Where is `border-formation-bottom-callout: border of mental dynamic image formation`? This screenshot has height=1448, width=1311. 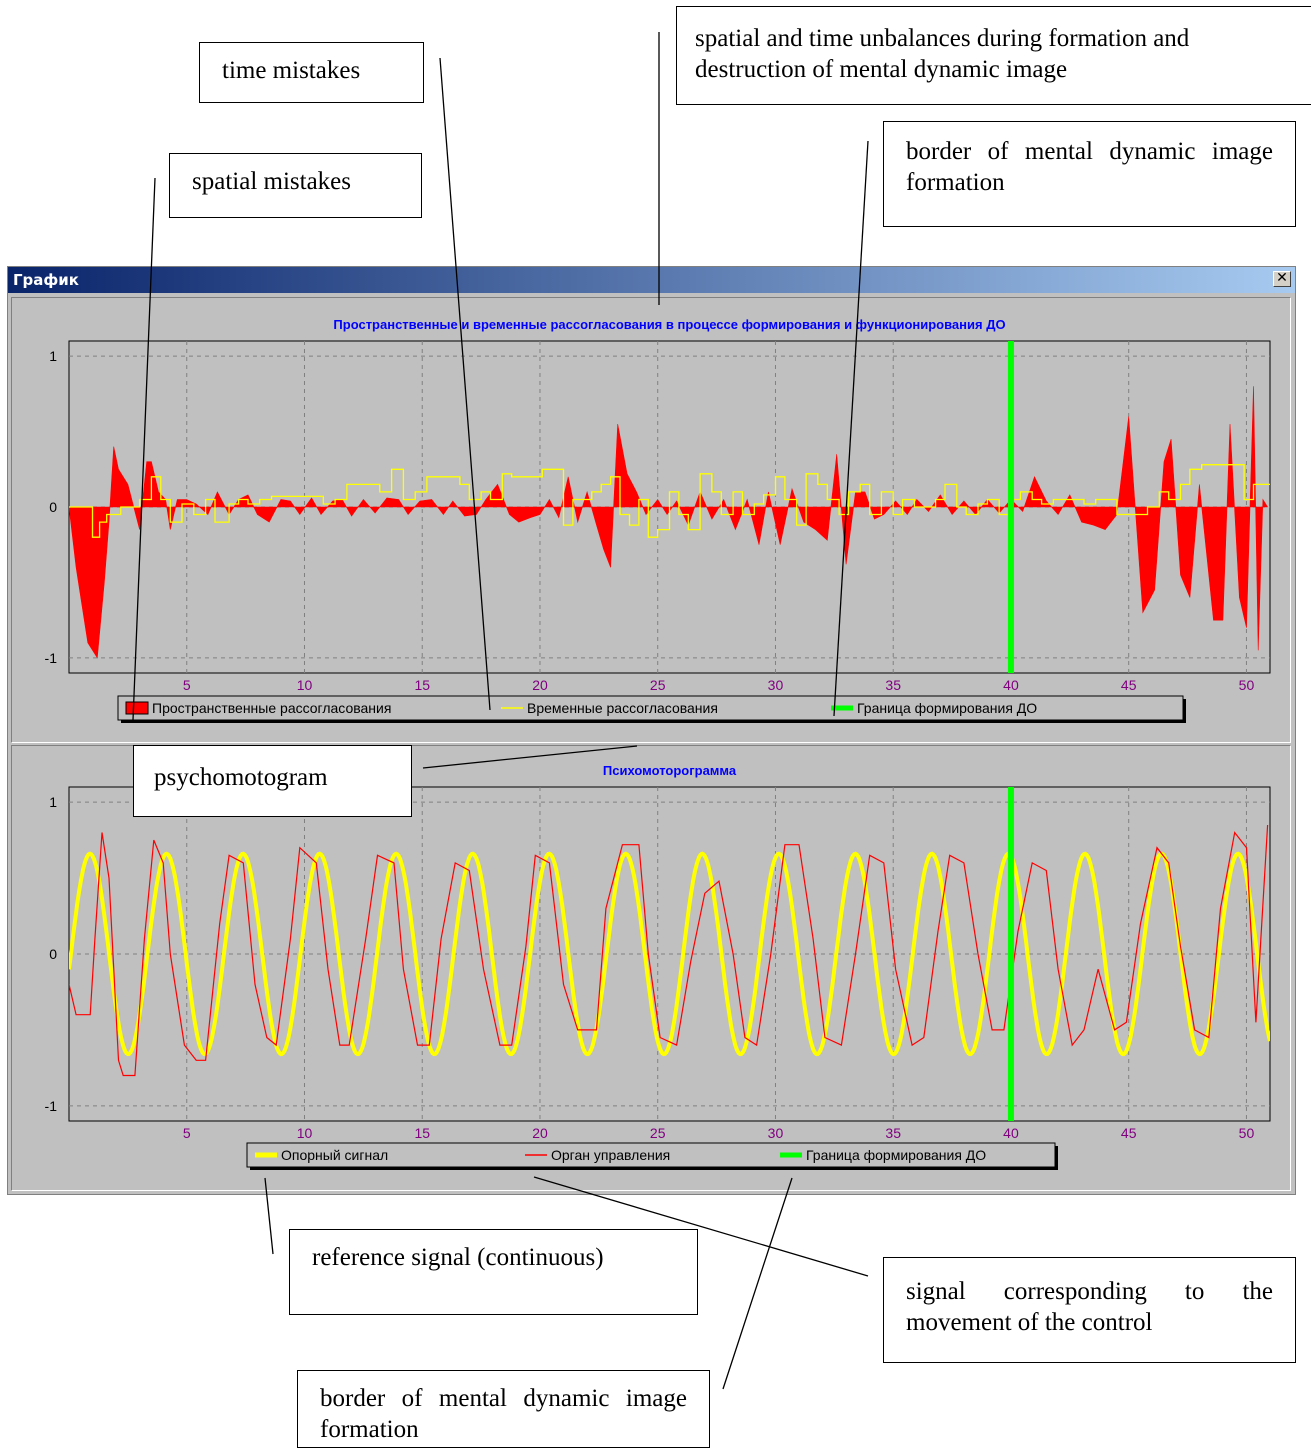 border-formation-bottom-callout: border of mental dynamic image formation is located at coordinates (503, 1409).